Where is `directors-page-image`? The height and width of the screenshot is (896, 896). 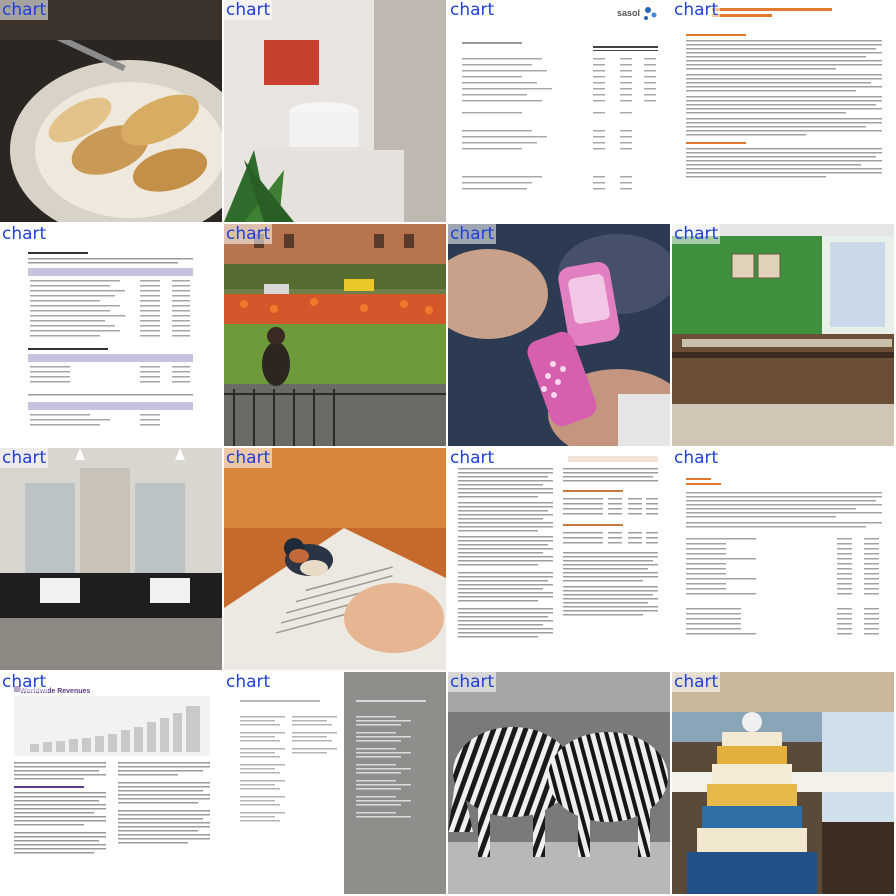 directors-page-image is located at coordinates (335, 783).